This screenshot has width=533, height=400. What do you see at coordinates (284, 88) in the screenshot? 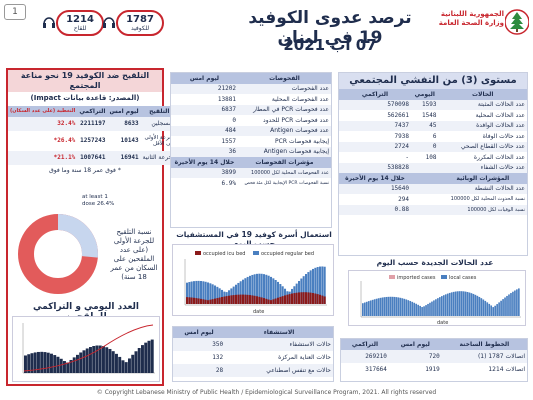
I see `test-label: عدد الفحوصات` at bounding box center [284, 88].